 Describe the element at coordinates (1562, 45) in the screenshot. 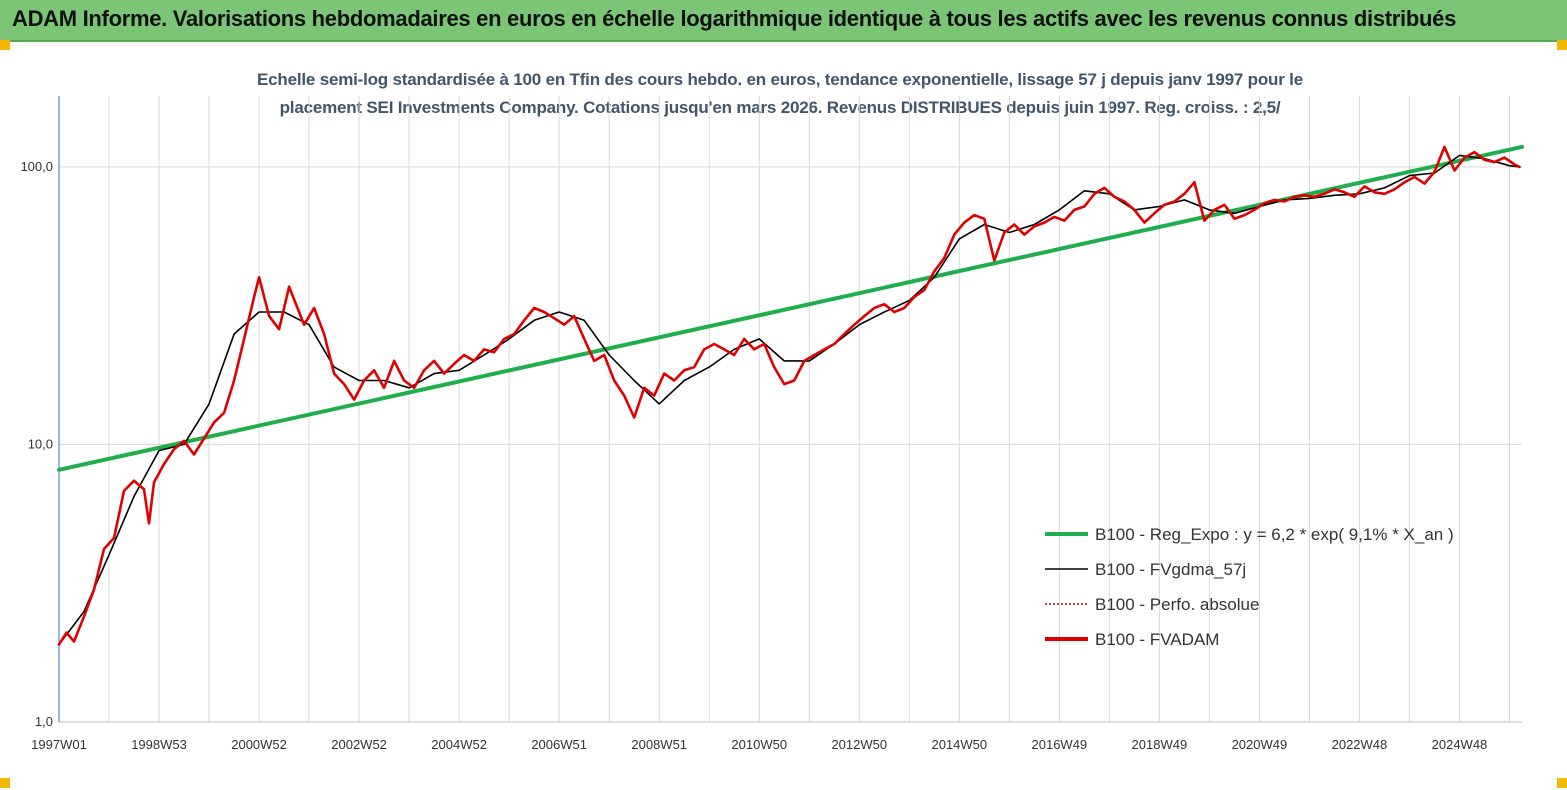

I see `corner-marker-top-right` at that location.